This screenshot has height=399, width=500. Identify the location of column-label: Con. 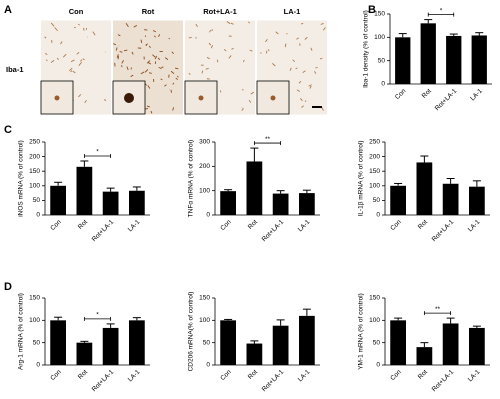
(76, 11).